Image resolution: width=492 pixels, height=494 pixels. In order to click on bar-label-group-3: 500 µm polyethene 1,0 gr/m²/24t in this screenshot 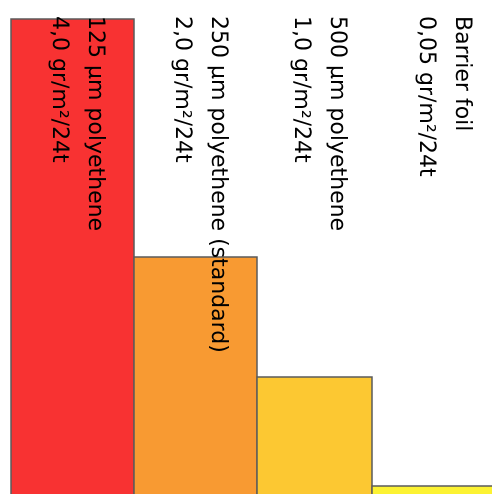, I will do `click(319, 123)`.